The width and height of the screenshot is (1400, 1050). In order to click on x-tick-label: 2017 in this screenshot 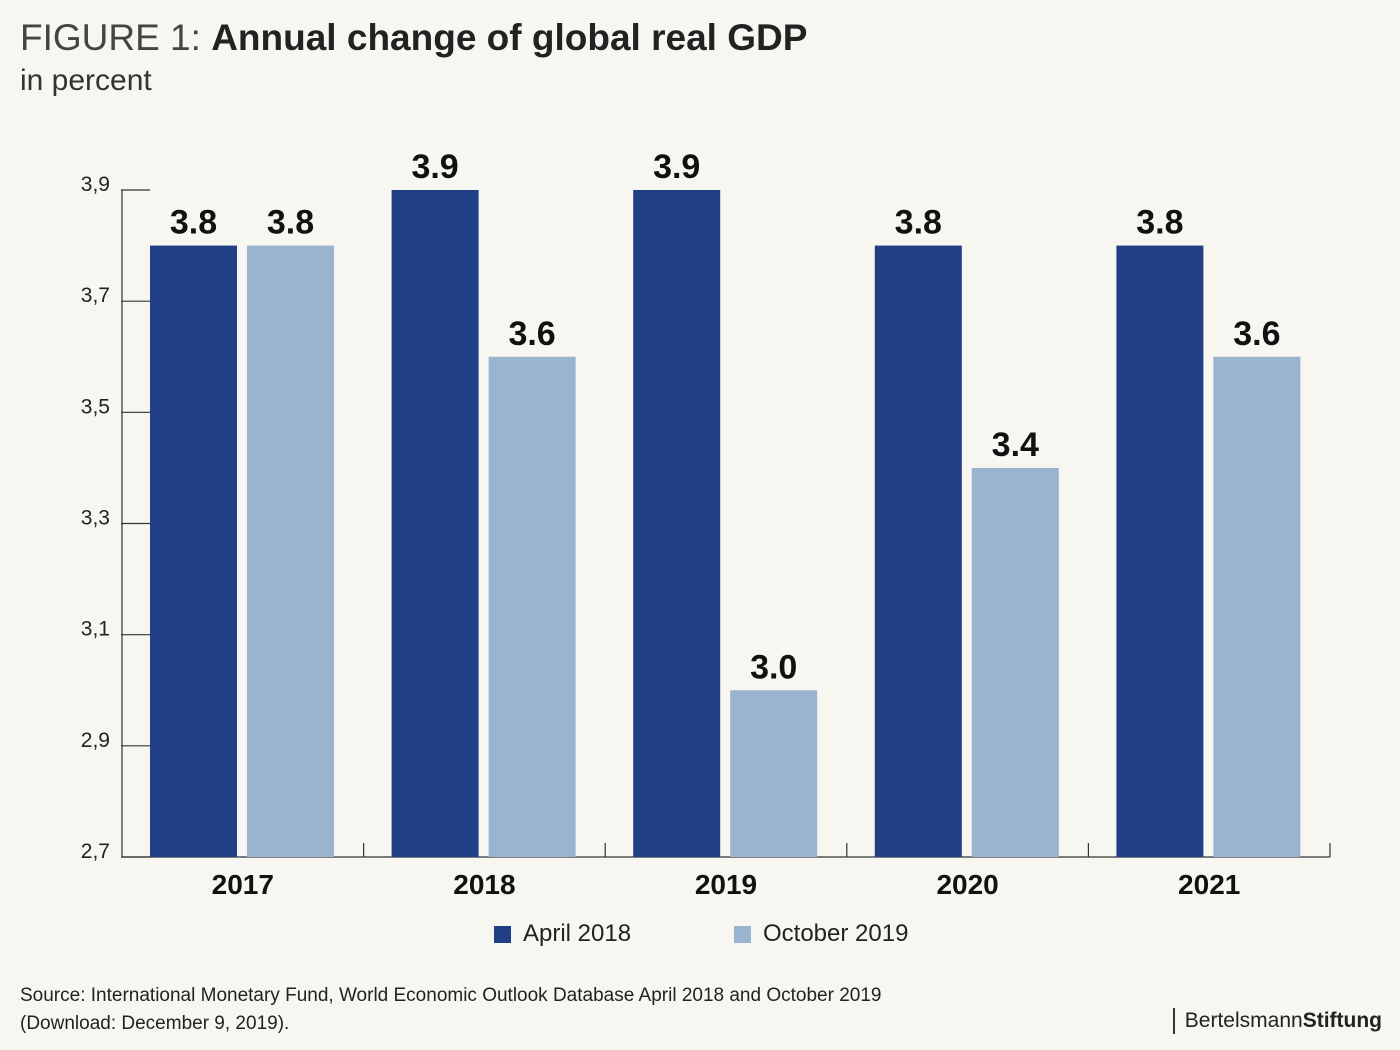, I will do `click(243, 884)`.